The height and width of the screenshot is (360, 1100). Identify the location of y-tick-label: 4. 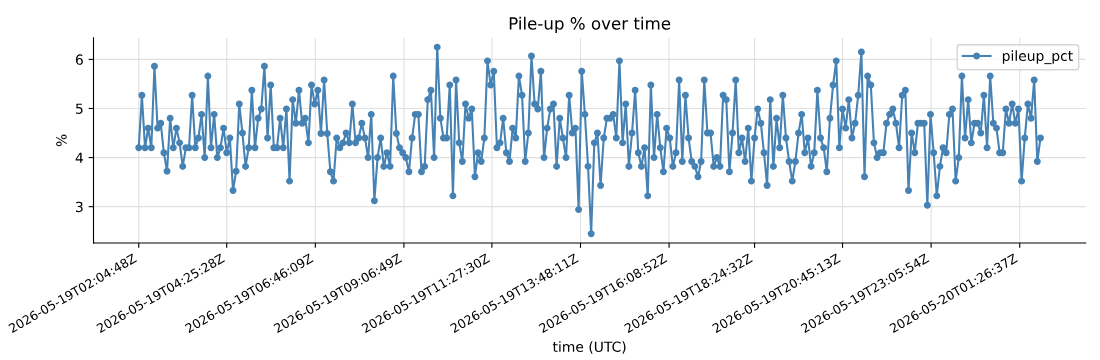
(79, 157).